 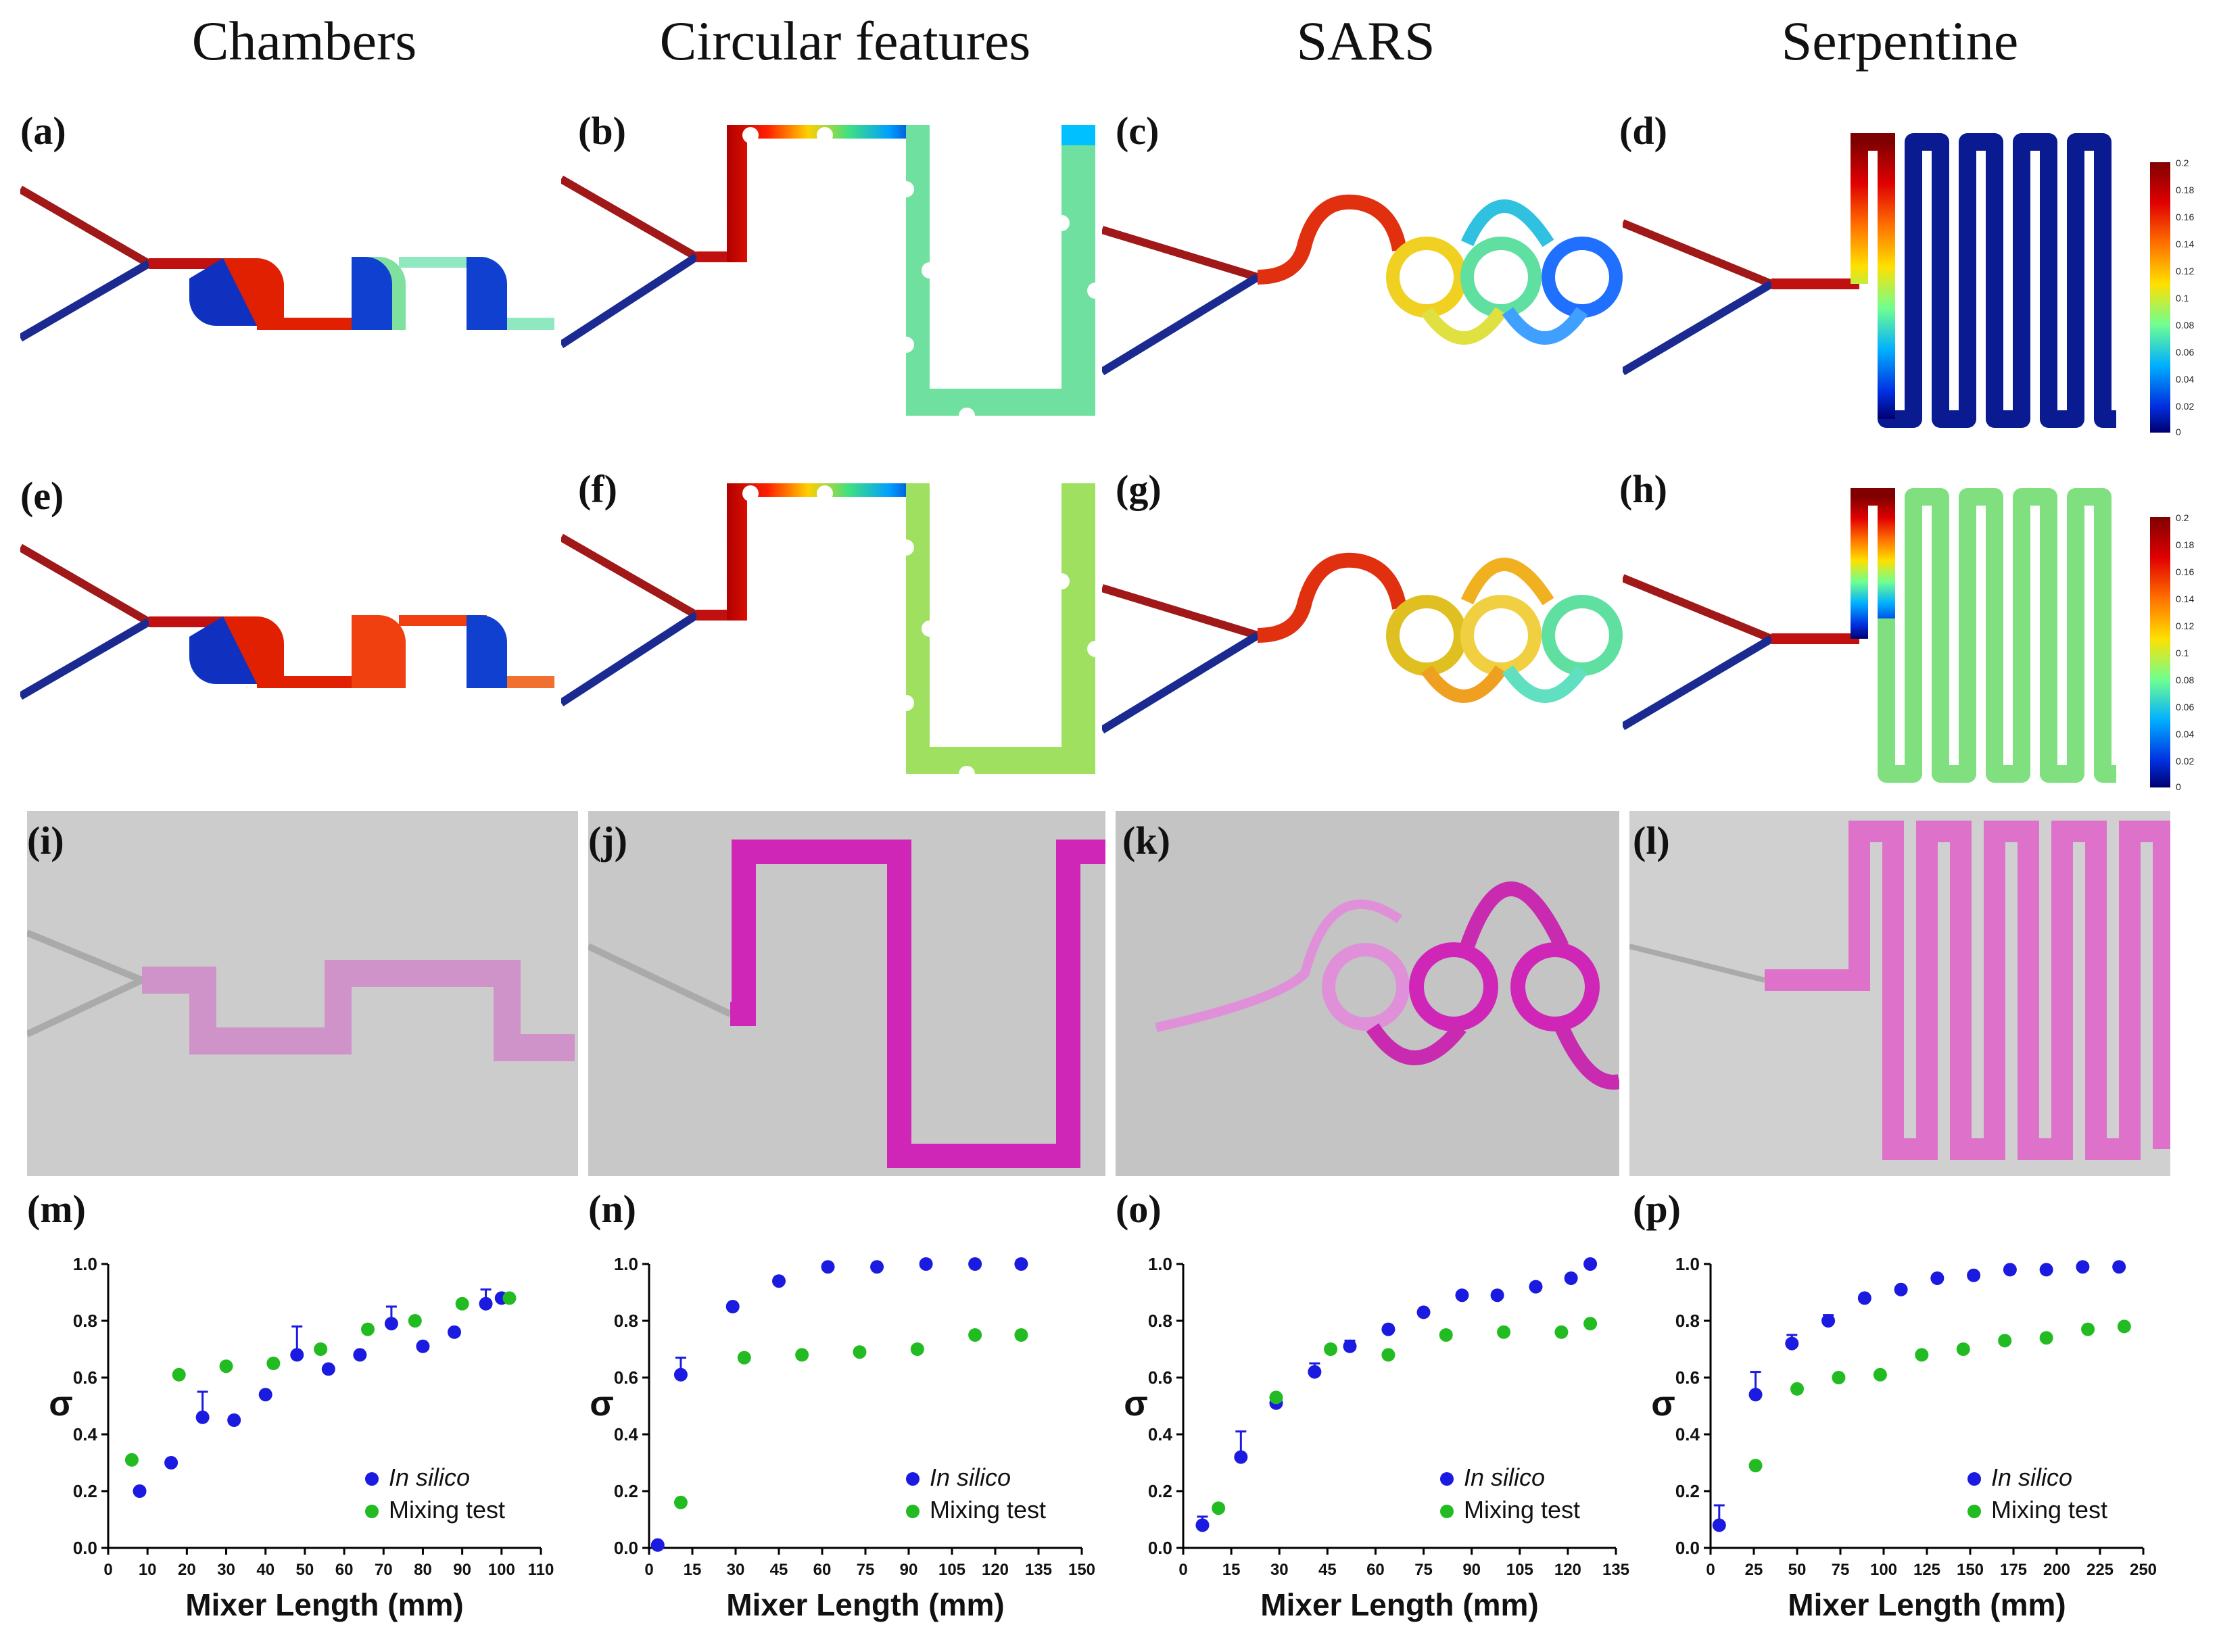 I want to click on panel-label-o: (o), so click(x=1139, y=1209).